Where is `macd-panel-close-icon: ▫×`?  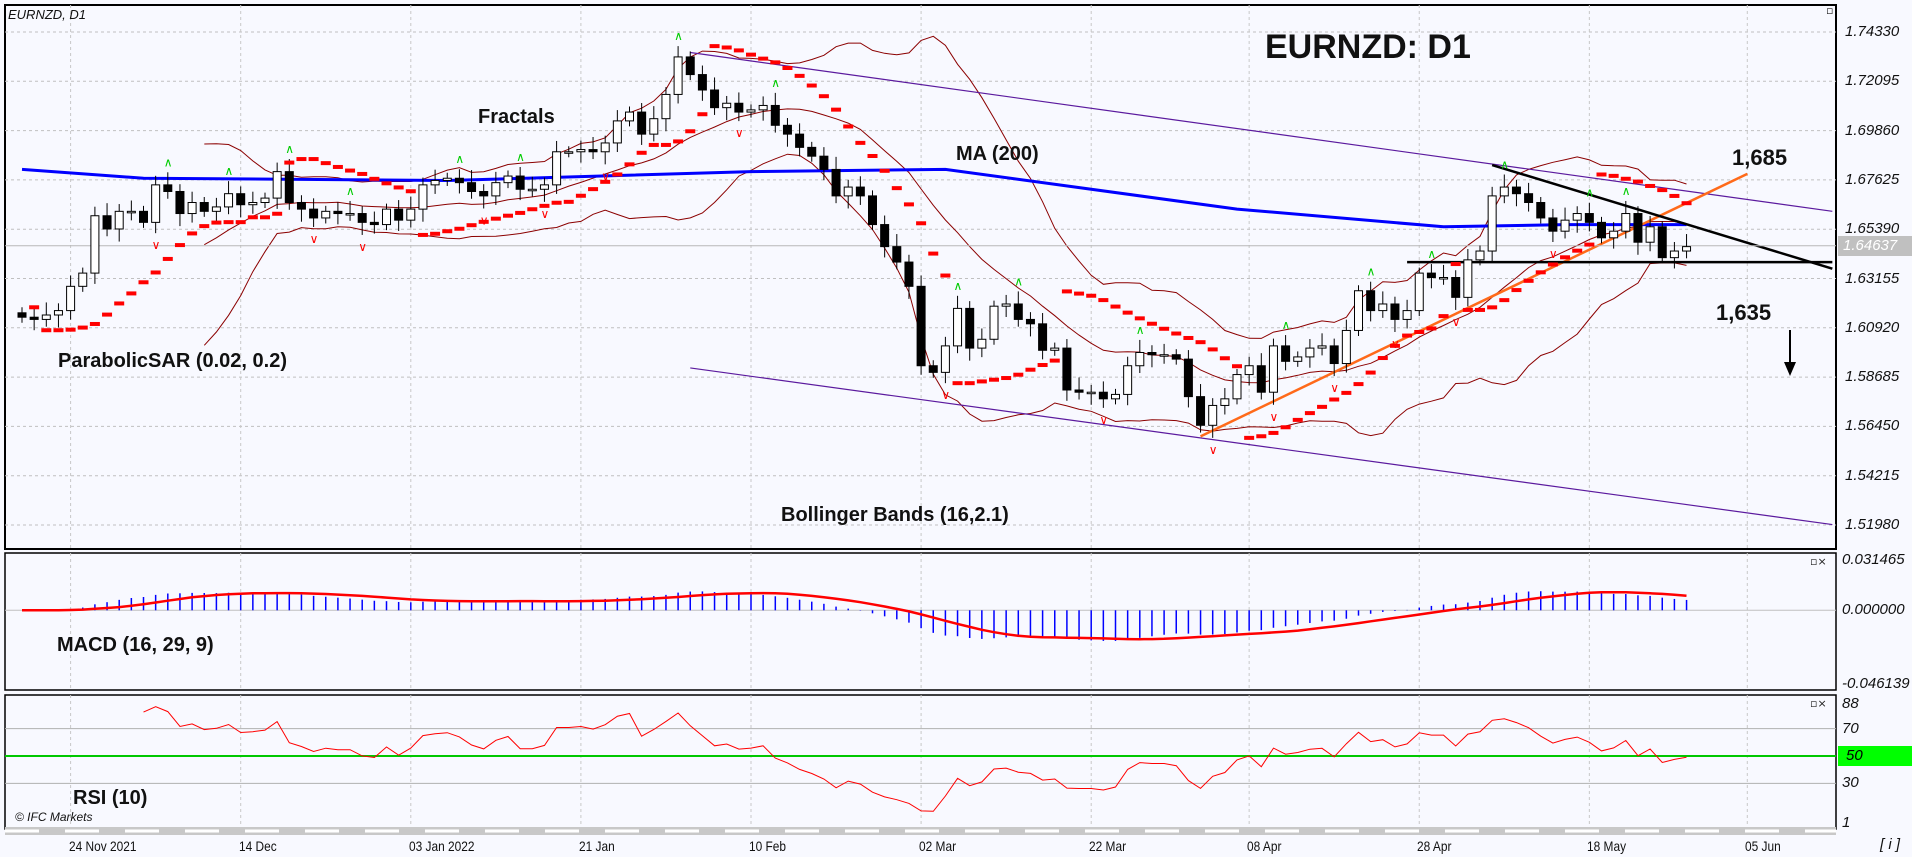
macd-panel-close-icon: ▫× is located at coordinates (1818, 561).